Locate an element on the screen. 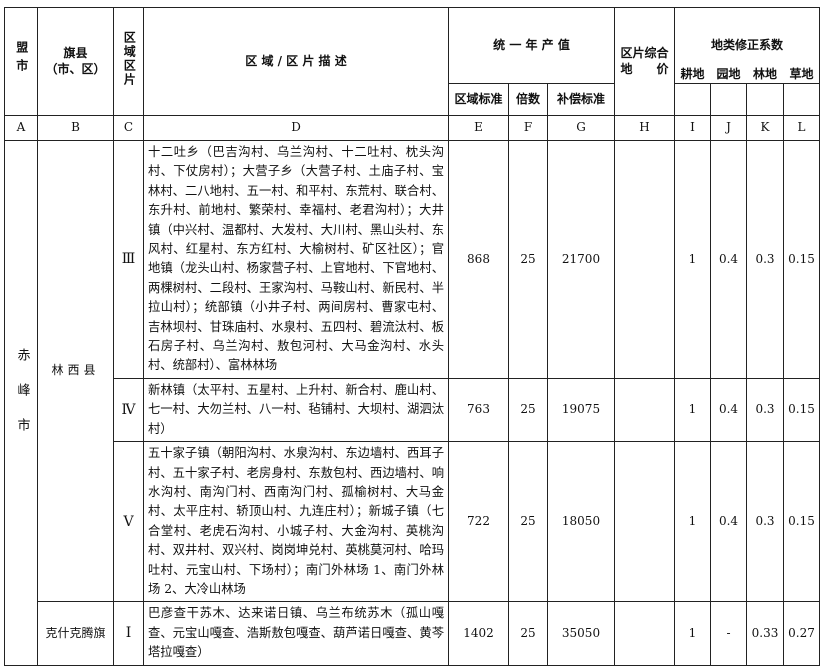 The image size is (836, 666). letter-i: I is located at coordinates (692, 128).